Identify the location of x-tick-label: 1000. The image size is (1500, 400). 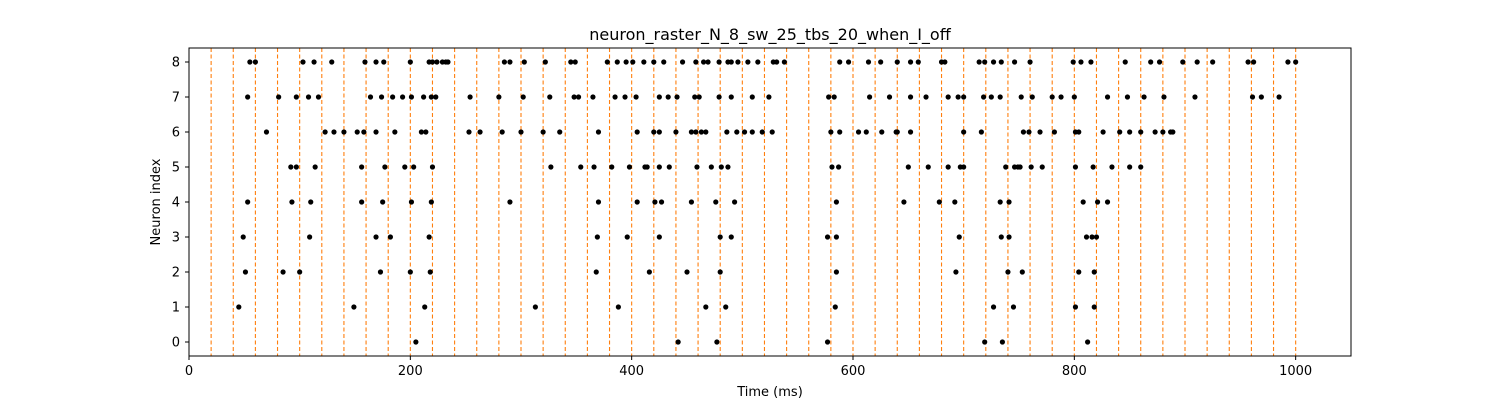
(1295, 371).